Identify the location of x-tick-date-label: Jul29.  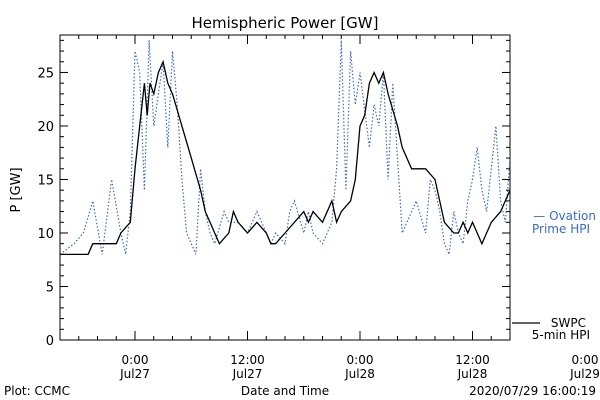
(584, 374).